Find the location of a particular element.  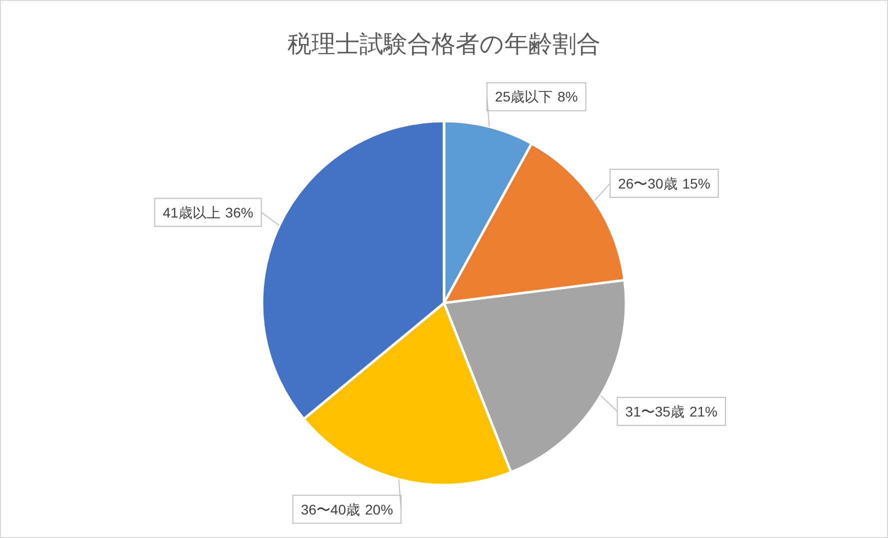

data-label: 20% is located at coordinates (379, 509).